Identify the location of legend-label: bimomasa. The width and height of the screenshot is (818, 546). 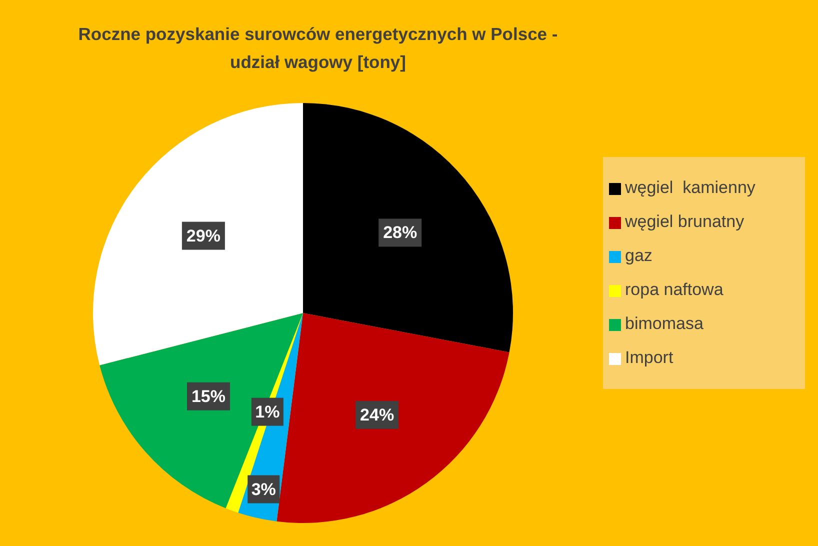
(664, 323).